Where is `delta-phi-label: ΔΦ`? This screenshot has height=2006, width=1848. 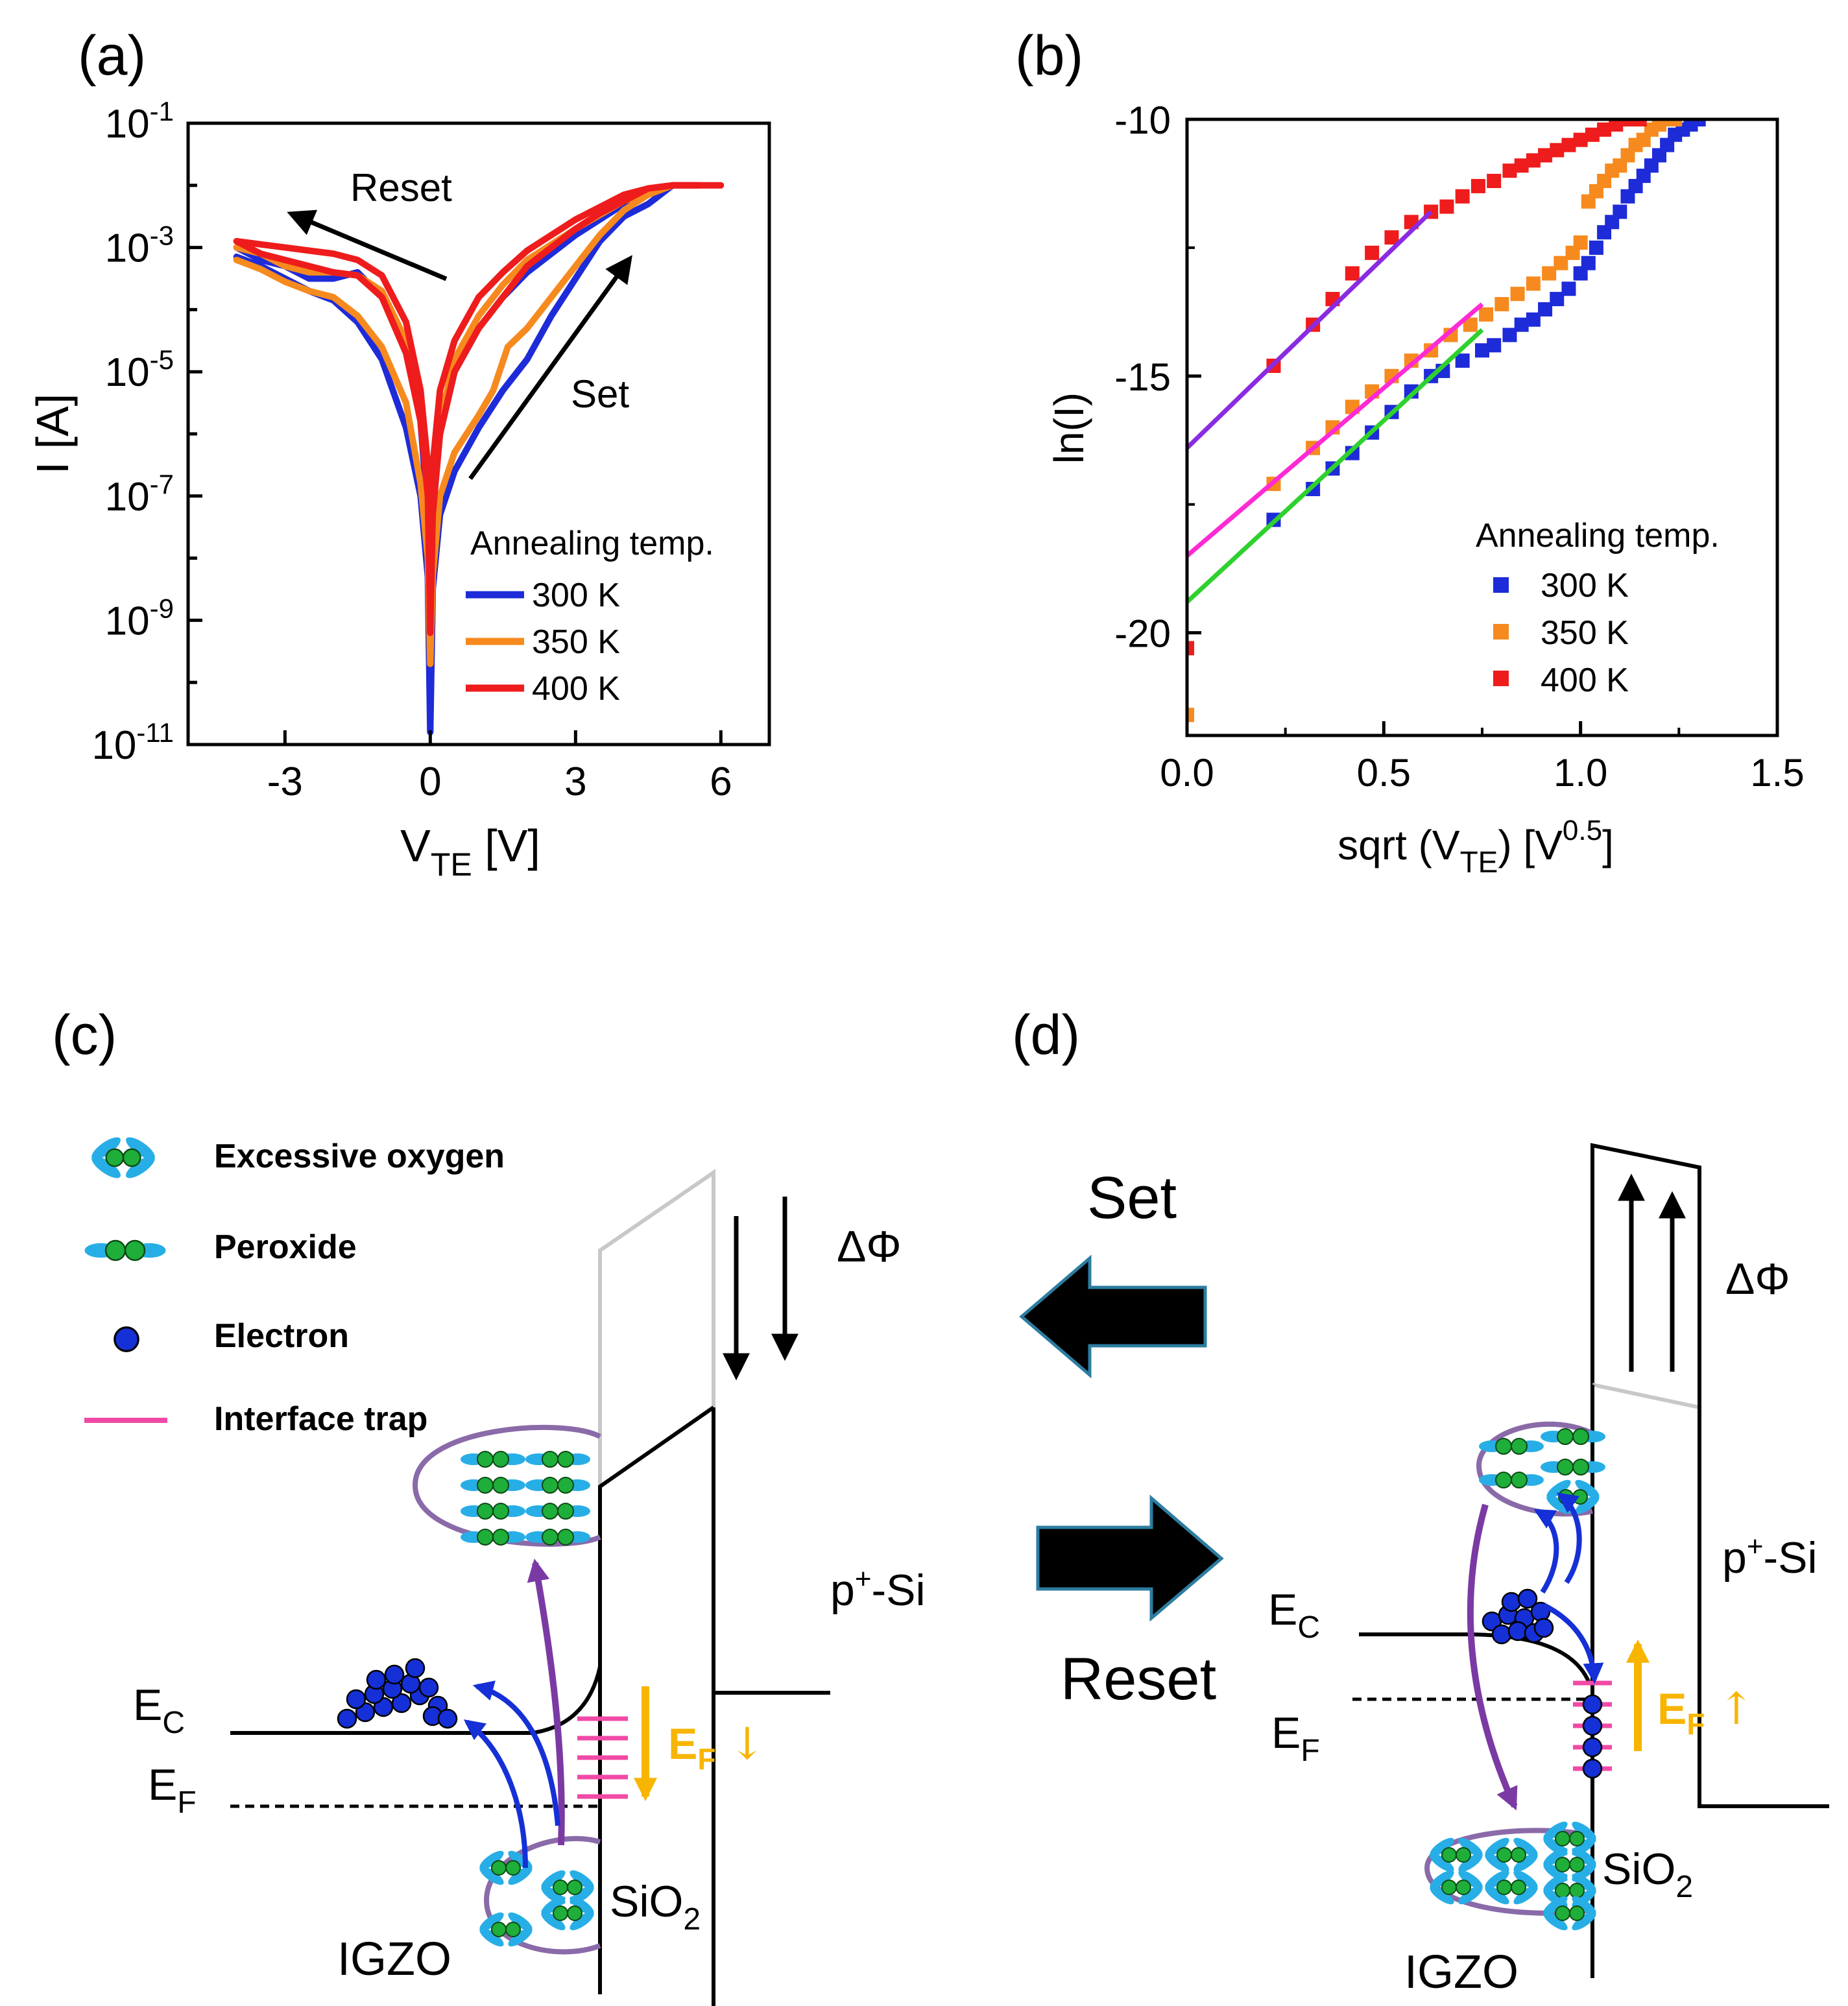 delta-phi-label: ΔΦ is located at coordinates (870, 1246).